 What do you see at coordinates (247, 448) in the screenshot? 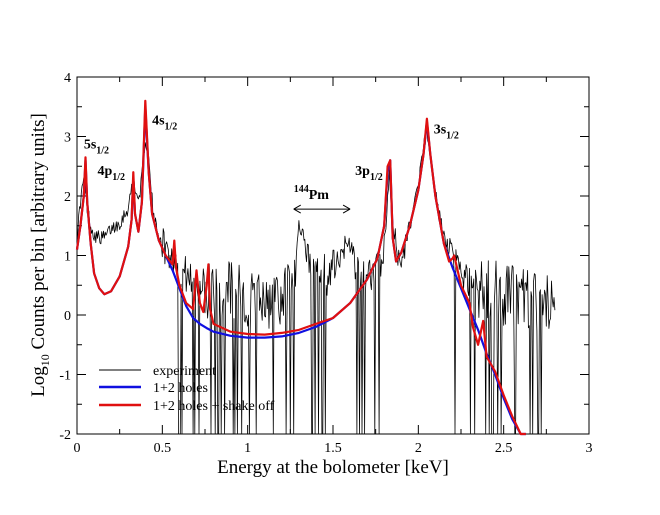
I see `x-tick-label: 1` at bounding box center [247, 448].